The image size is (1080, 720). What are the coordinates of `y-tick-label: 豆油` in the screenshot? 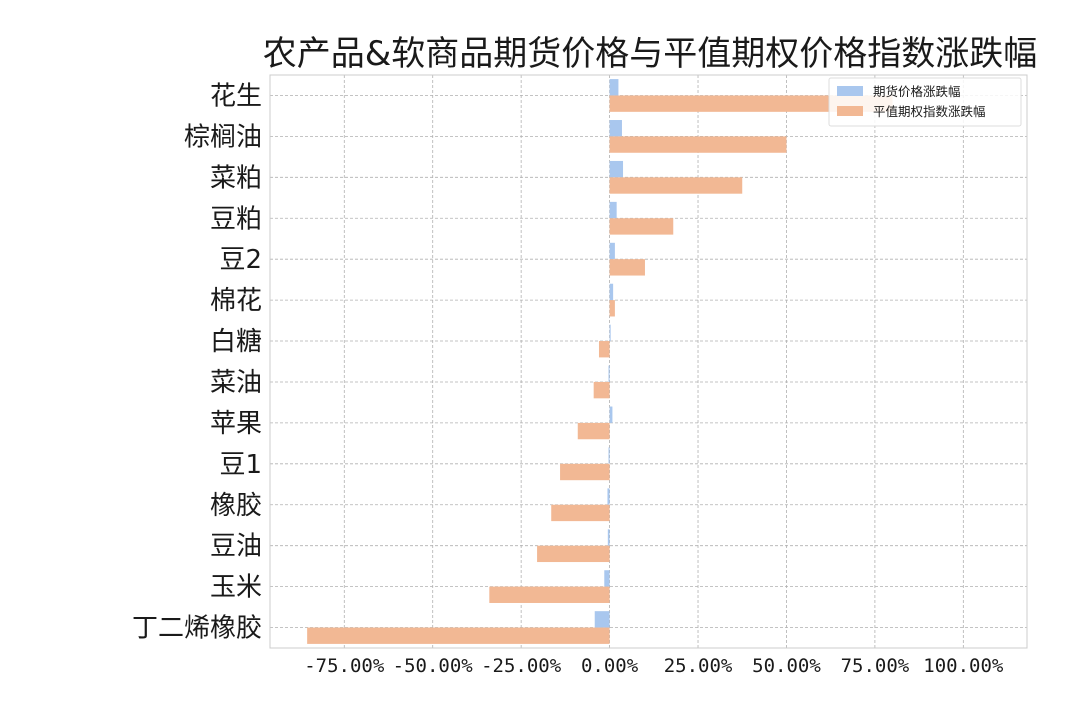 It's located at (236, 547).